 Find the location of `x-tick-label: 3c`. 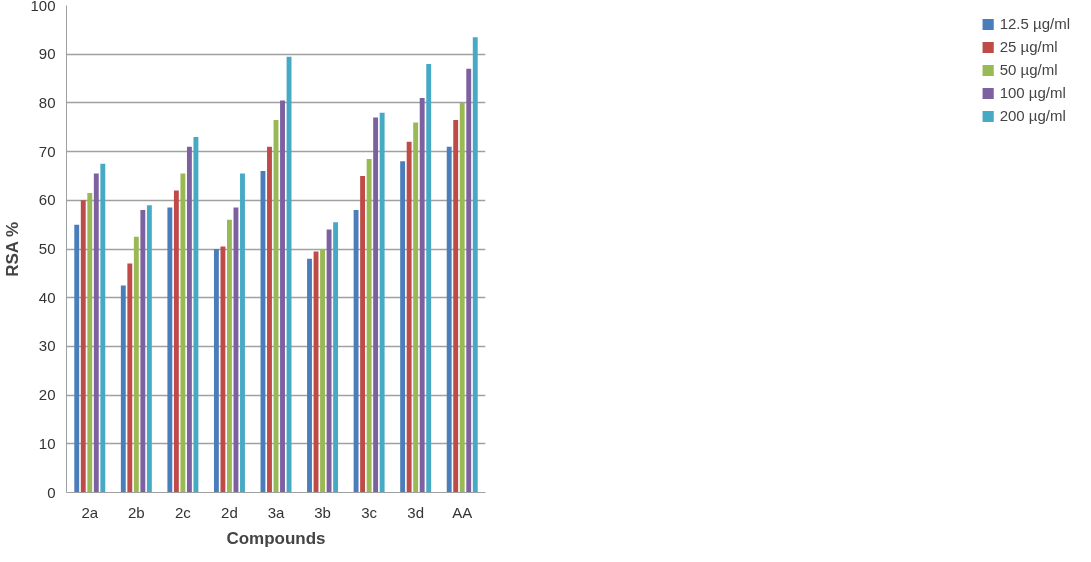

x-tick-label: 3c is located at coordinates (369, 512).